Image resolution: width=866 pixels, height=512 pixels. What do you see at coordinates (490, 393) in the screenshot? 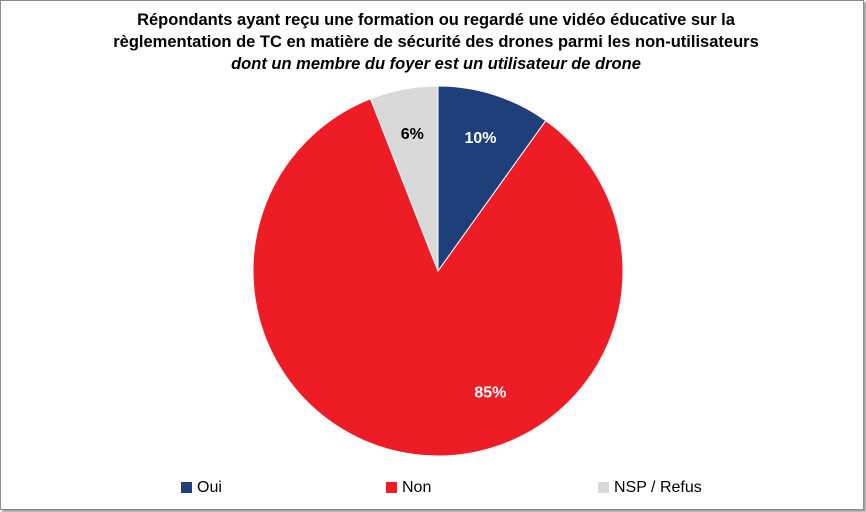
I see `data-label: 85%` at bounding box center [490, 393].